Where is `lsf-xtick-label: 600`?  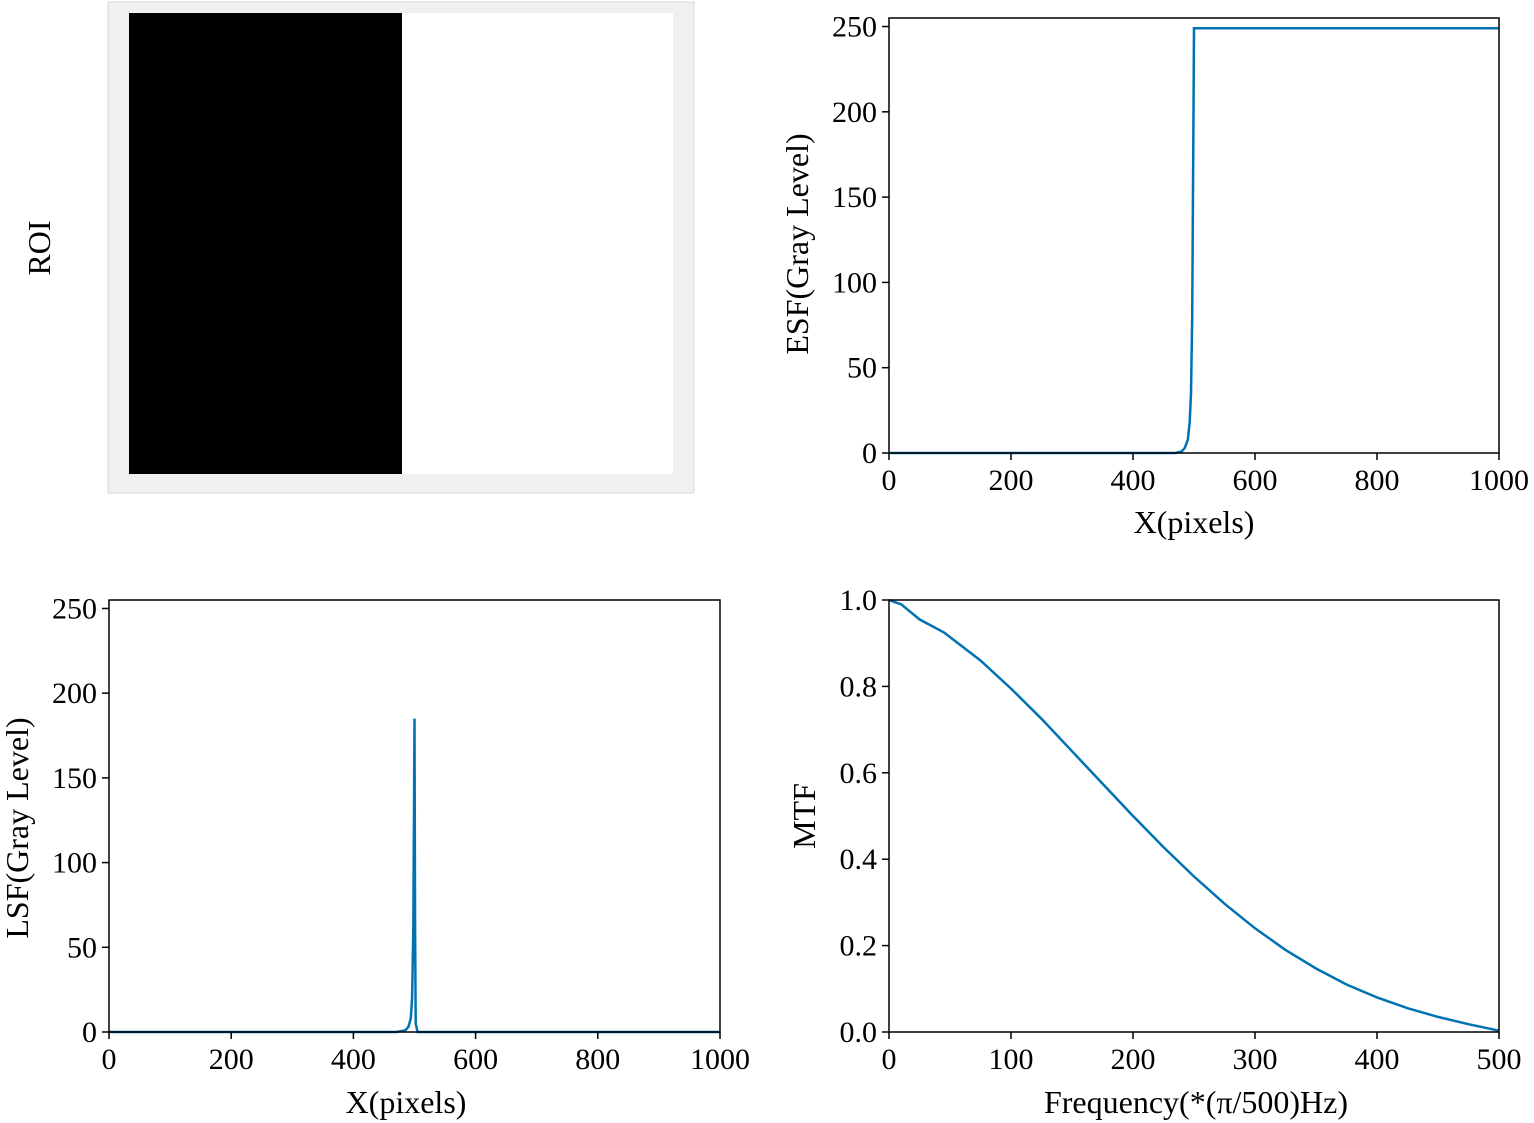
lsf-xtick-label: 600 is located at coordinates (475, 1059).